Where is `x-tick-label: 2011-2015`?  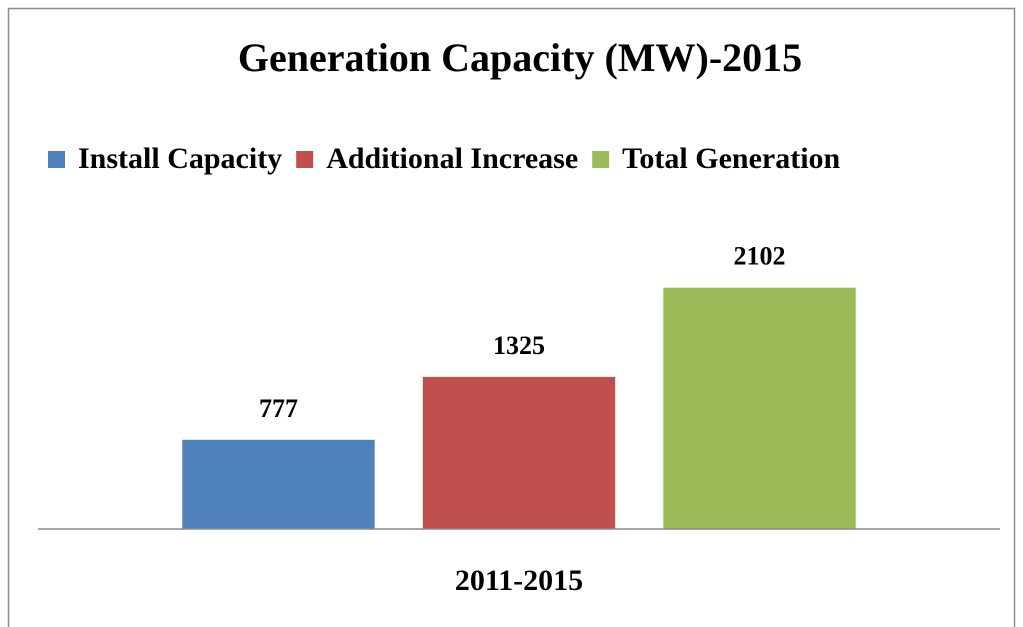 x-tick-label: 2011-2015 is located at coordinates (519, 580).